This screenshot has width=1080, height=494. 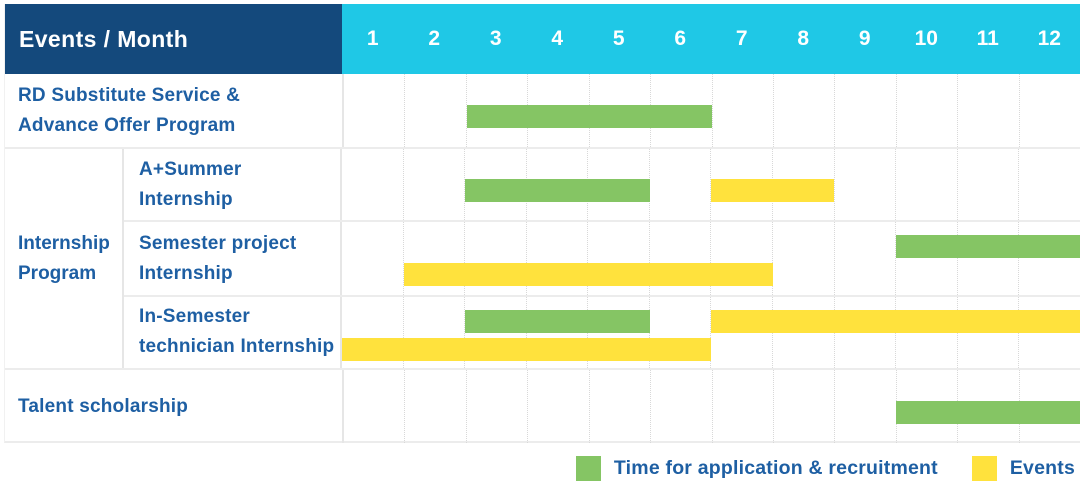 What do you see at coordinates (987, 38) in the screenshot?
I see `month-header-11: 11` at bounding box center [987, 38].